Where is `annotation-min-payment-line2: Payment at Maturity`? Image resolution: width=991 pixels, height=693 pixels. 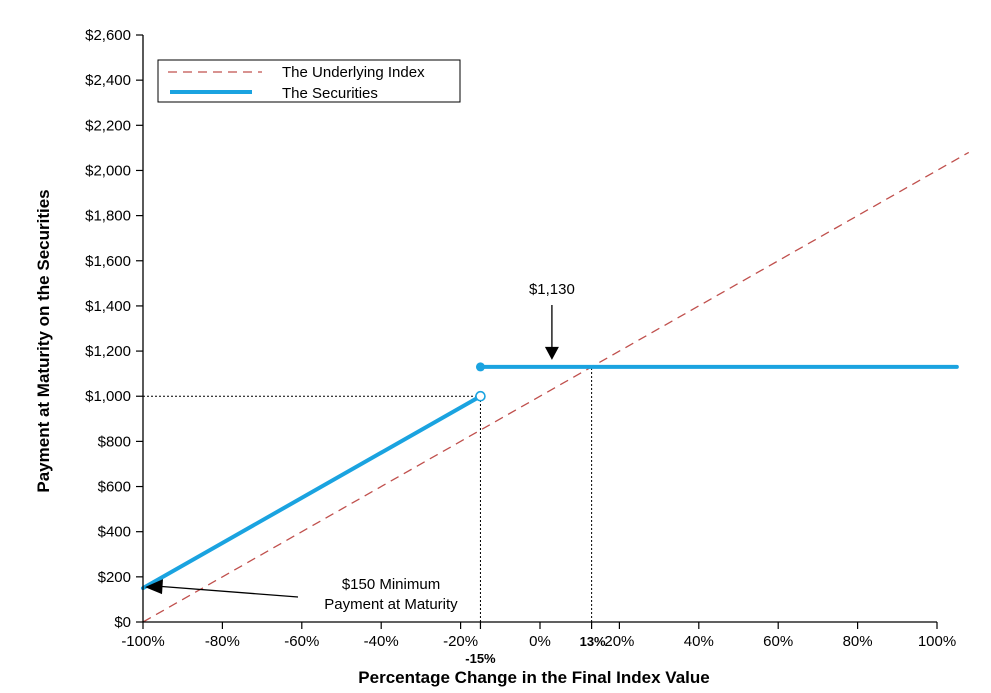
annotation-min-payment-line2: Payment at Maturity is located at coordinates (391, 604).